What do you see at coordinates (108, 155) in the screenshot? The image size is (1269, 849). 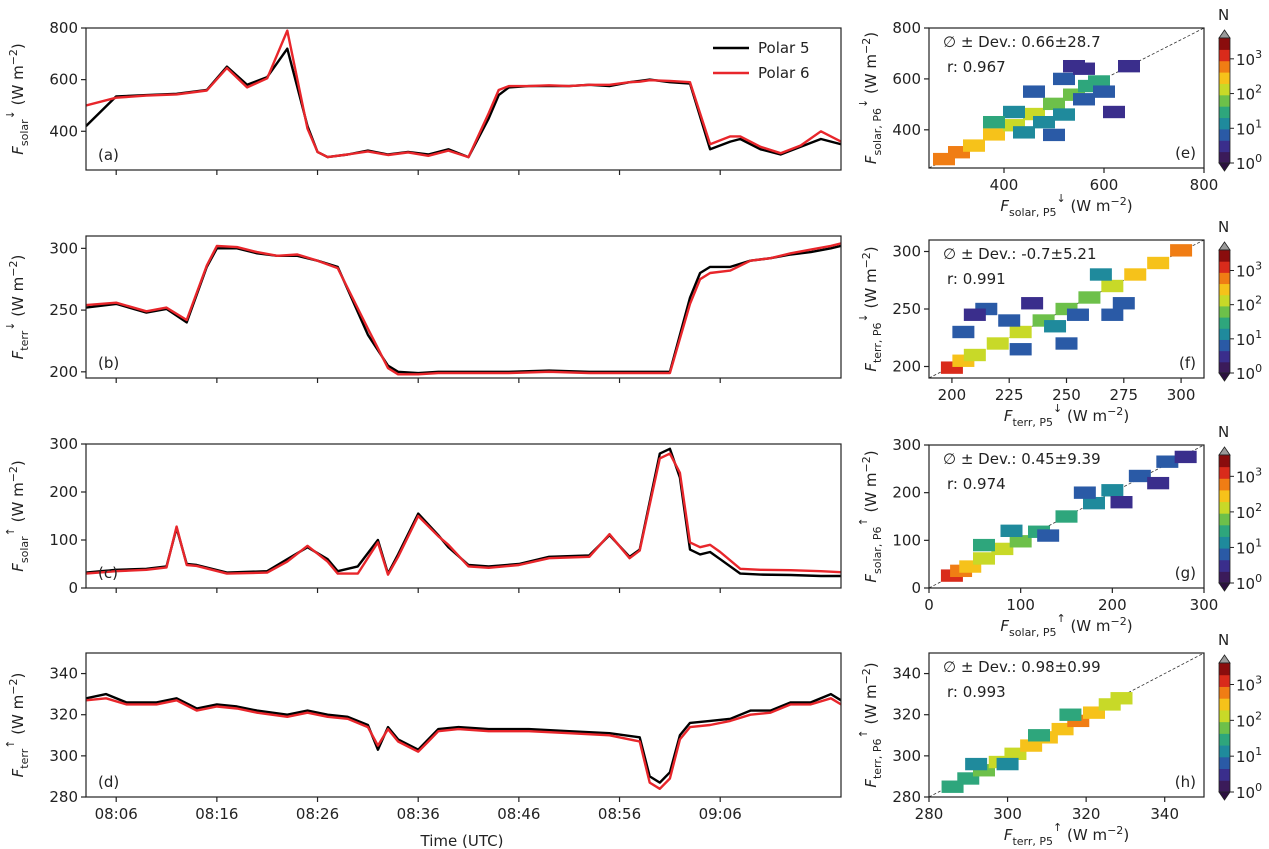 I see `panel-label: (a)` at bounding box center [108, 155].